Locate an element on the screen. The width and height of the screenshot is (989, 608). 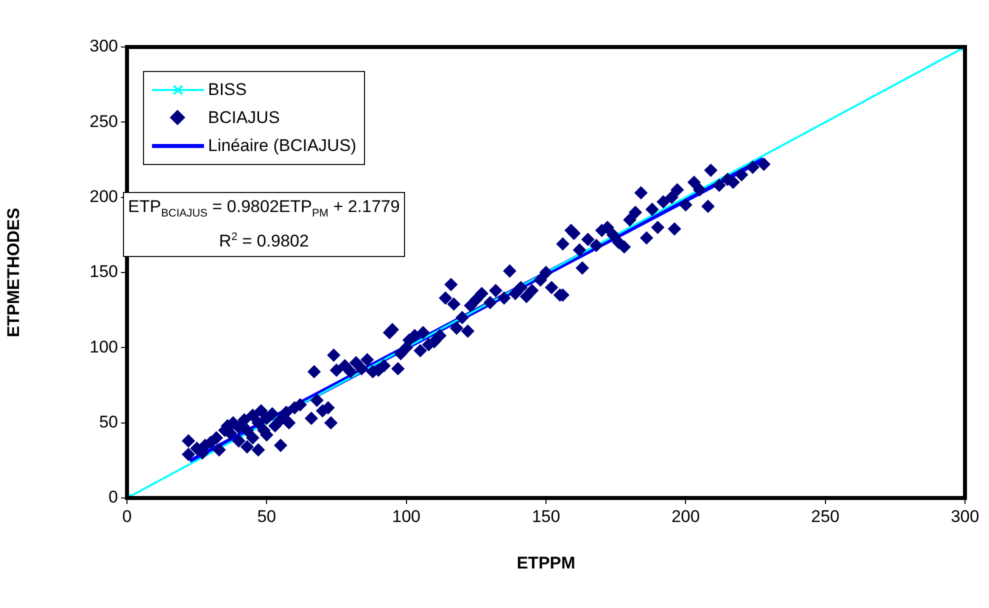
legend-label: BCIAJUS is located at coordinates (244, 118).